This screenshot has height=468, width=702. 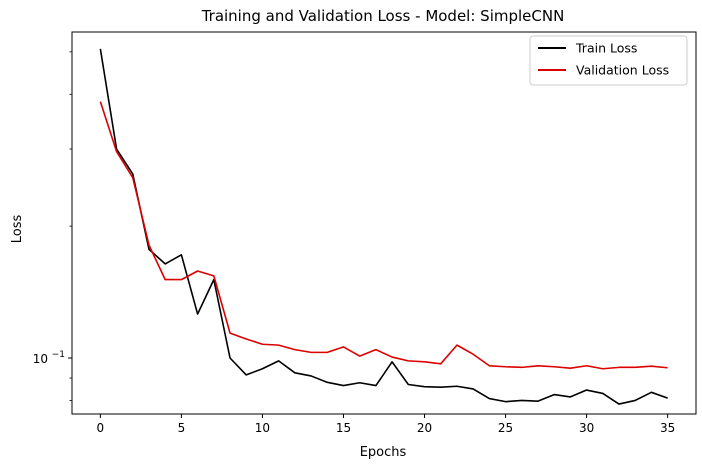 I want to click on x-tick-label: 0, so click(x=101, y=428).